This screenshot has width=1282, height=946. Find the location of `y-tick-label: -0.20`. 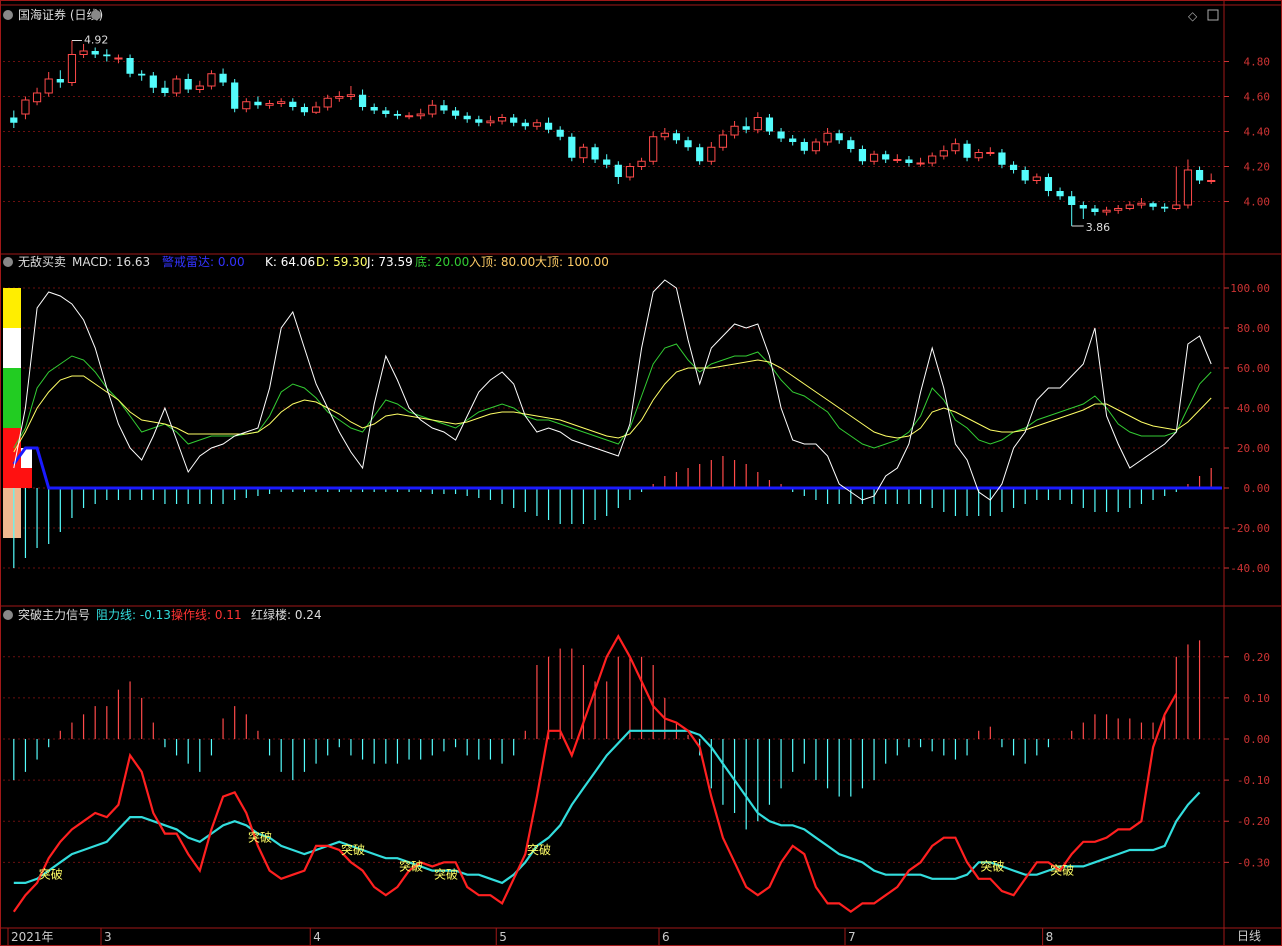

y-tick-label: -0.20 is located at coordinates (1253, 821).